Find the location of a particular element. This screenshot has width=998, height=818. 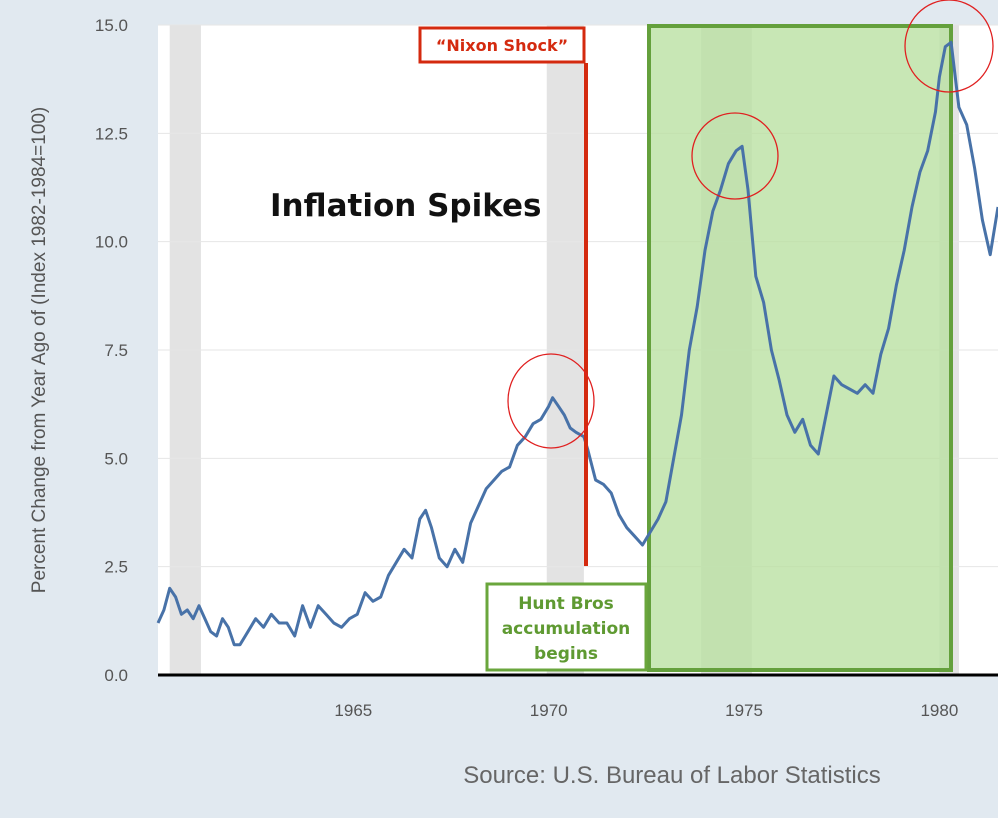

x-tick-label: 1975 is located at coordinates (744, 710).